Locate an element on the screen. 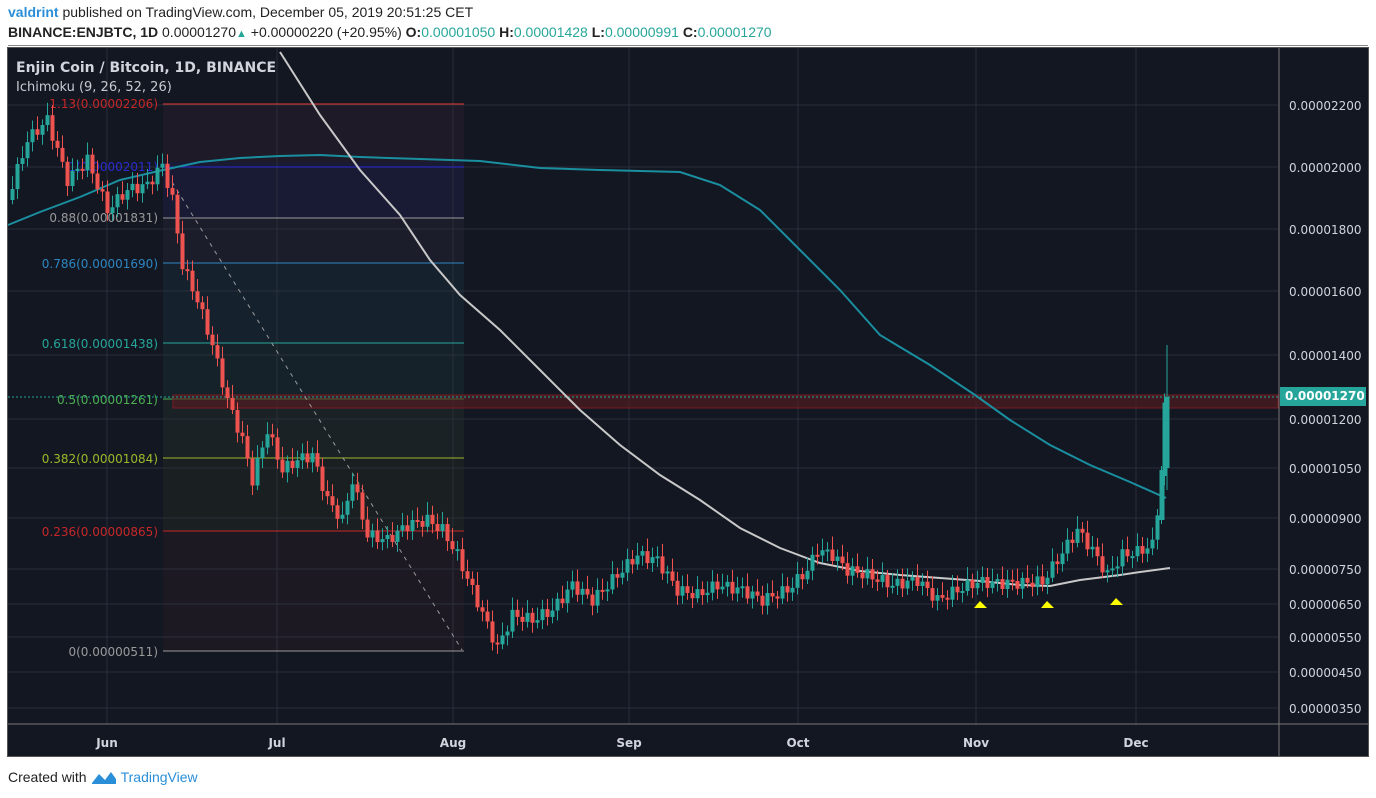 The height and width of the screenshot is (798, 1376). svg-text: 0.00001600 is located at coordinates (1325, 292).